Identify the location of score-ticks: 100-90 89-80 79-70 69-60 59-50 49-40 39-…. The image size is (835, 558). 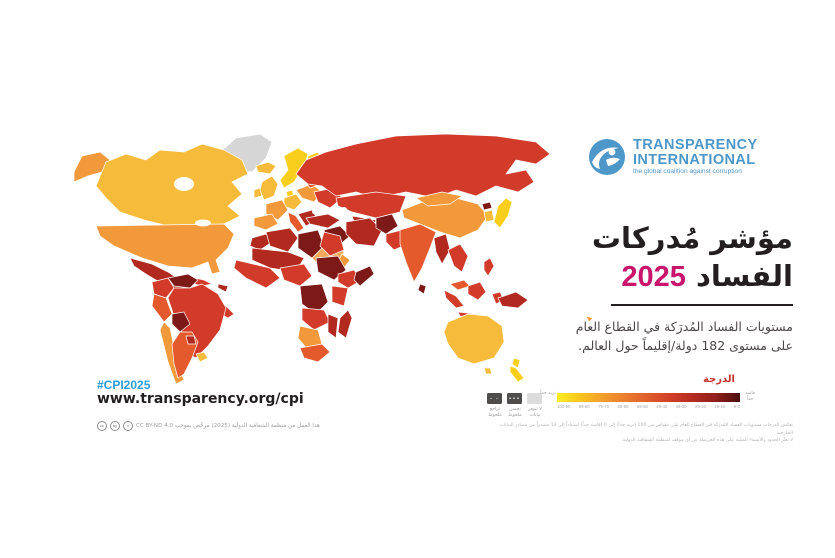
(648, 406).